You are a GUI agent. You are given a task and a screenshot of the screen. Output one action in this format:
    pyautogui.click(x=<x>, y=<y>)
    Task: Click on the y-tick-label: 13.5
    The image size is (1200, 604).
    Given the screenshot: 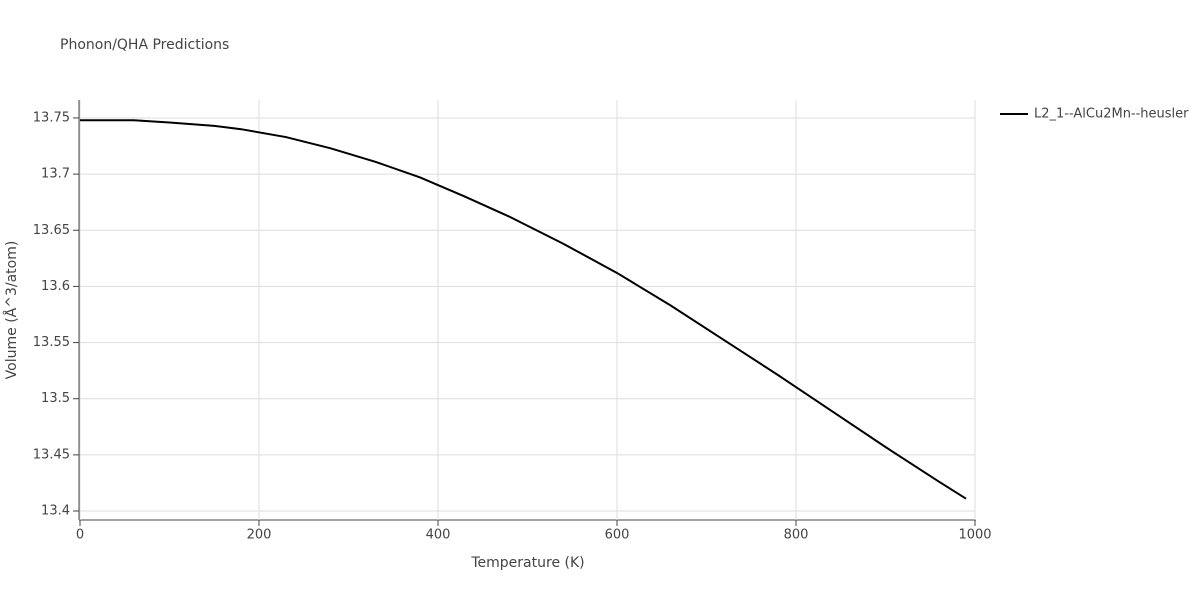 What is the action you would take?
    pyautogui.click(x=55, y=398)
    